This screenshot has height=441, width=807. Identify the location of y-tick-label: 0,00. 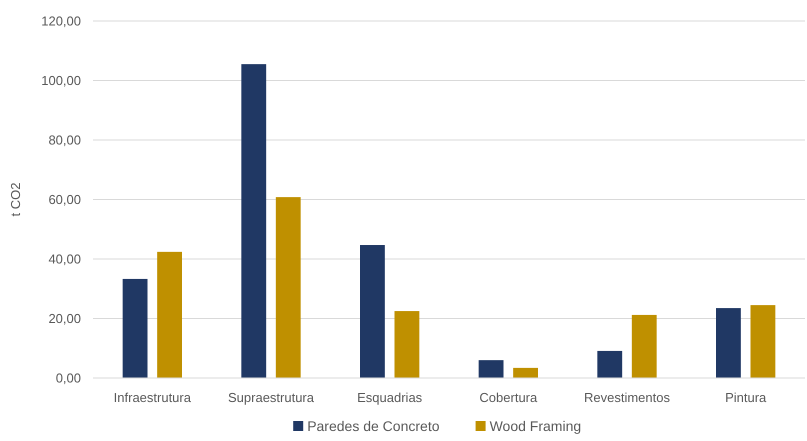
(68, 378).